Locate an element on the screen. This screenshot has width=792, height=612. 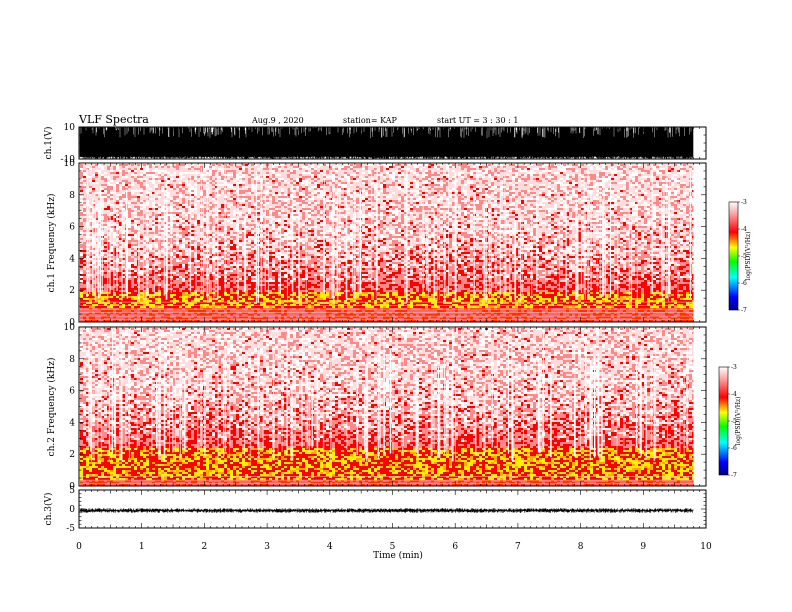
x-tick-label: 10 is located at coordinates (706, 547).